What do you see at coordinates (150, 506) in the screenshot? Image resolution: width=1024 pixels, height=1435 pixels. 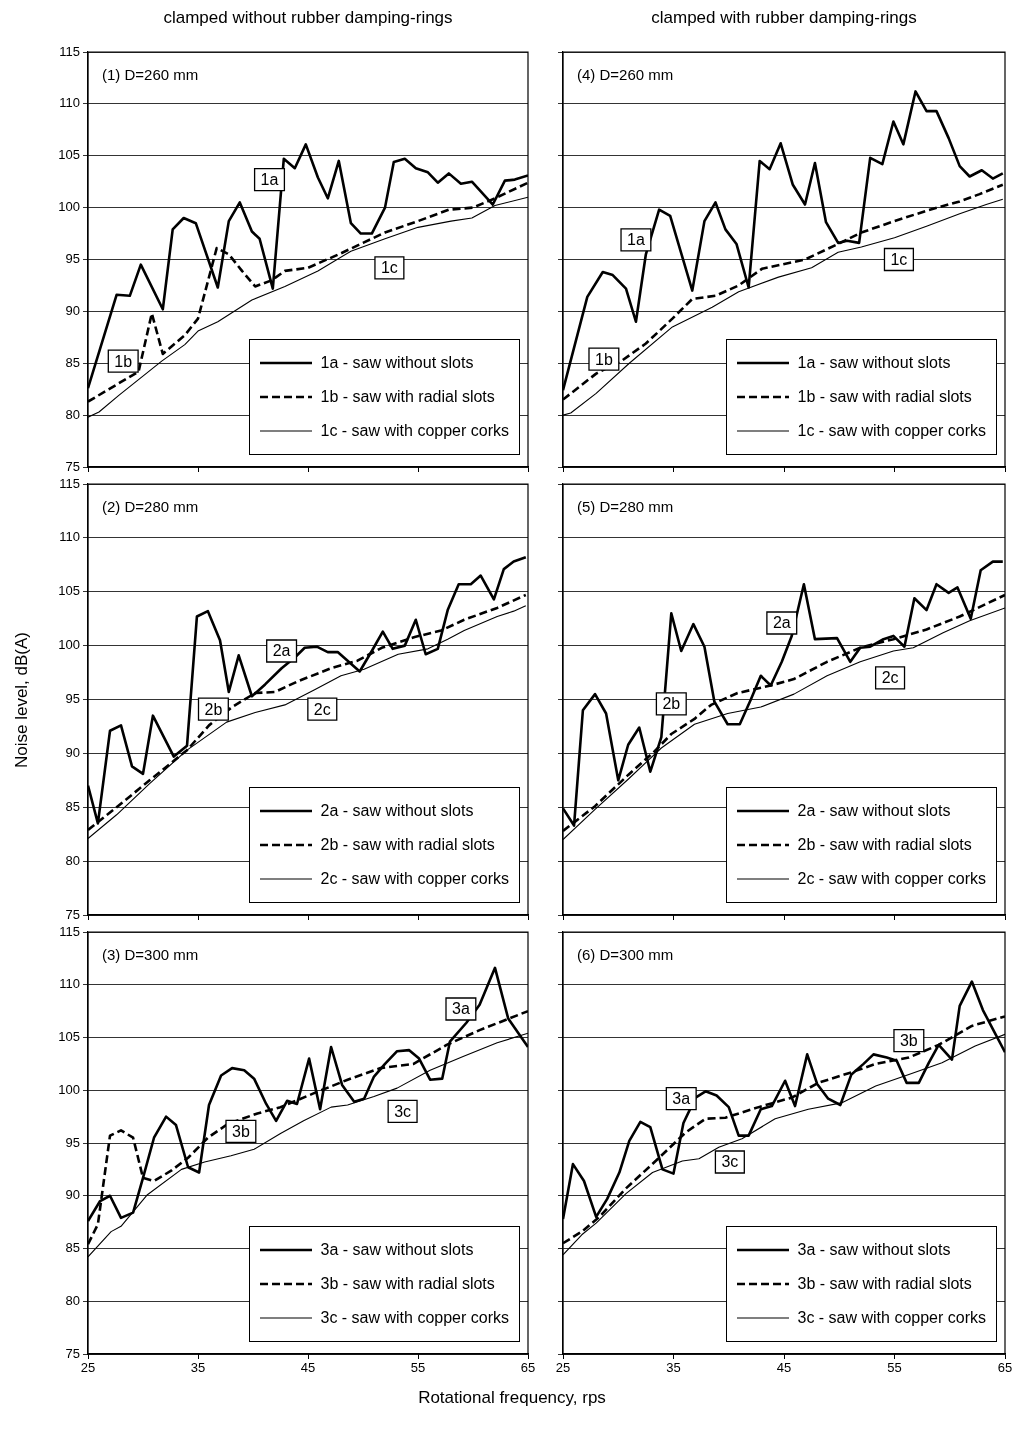 I see `text: (2) D=280 mm` at bounding box center [150, 506].